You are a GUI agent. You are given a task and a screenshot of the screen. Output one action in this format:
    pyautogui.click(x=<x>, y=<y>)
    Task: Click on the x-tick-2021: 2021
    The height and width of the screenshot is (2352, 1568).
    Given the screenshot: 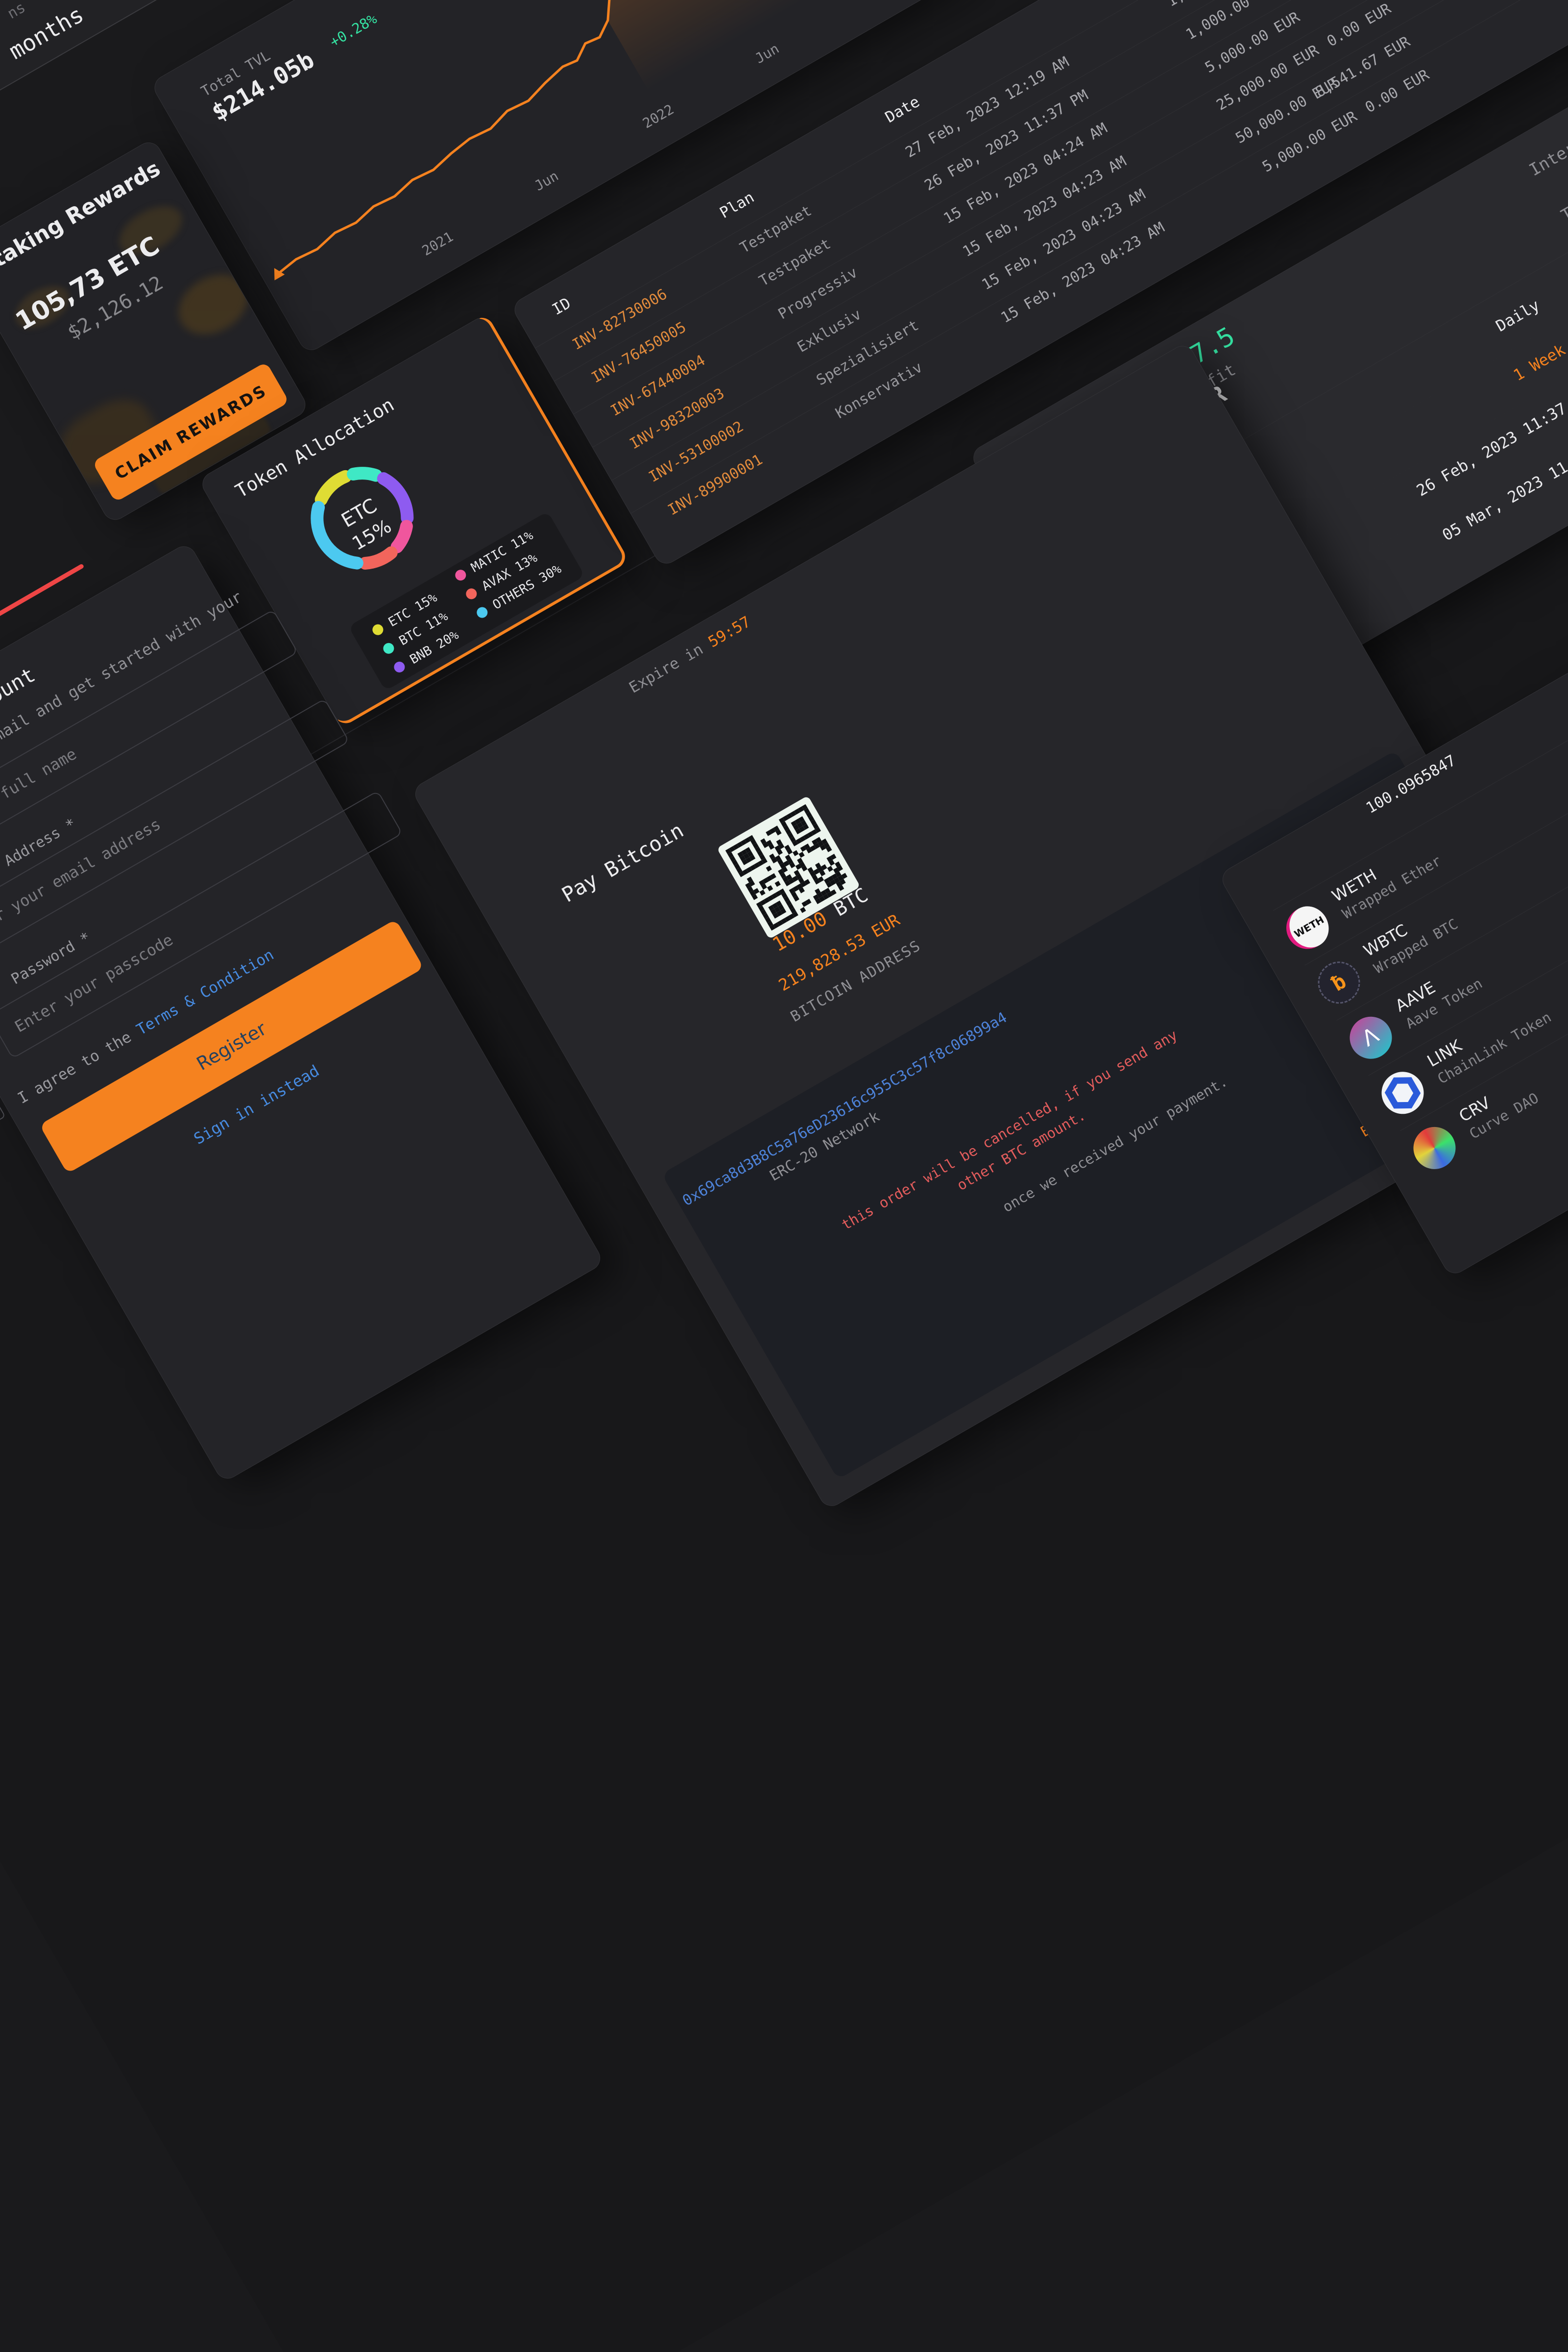 What is the action you would take?
    pyautogui.click(x=437, y=243)
    